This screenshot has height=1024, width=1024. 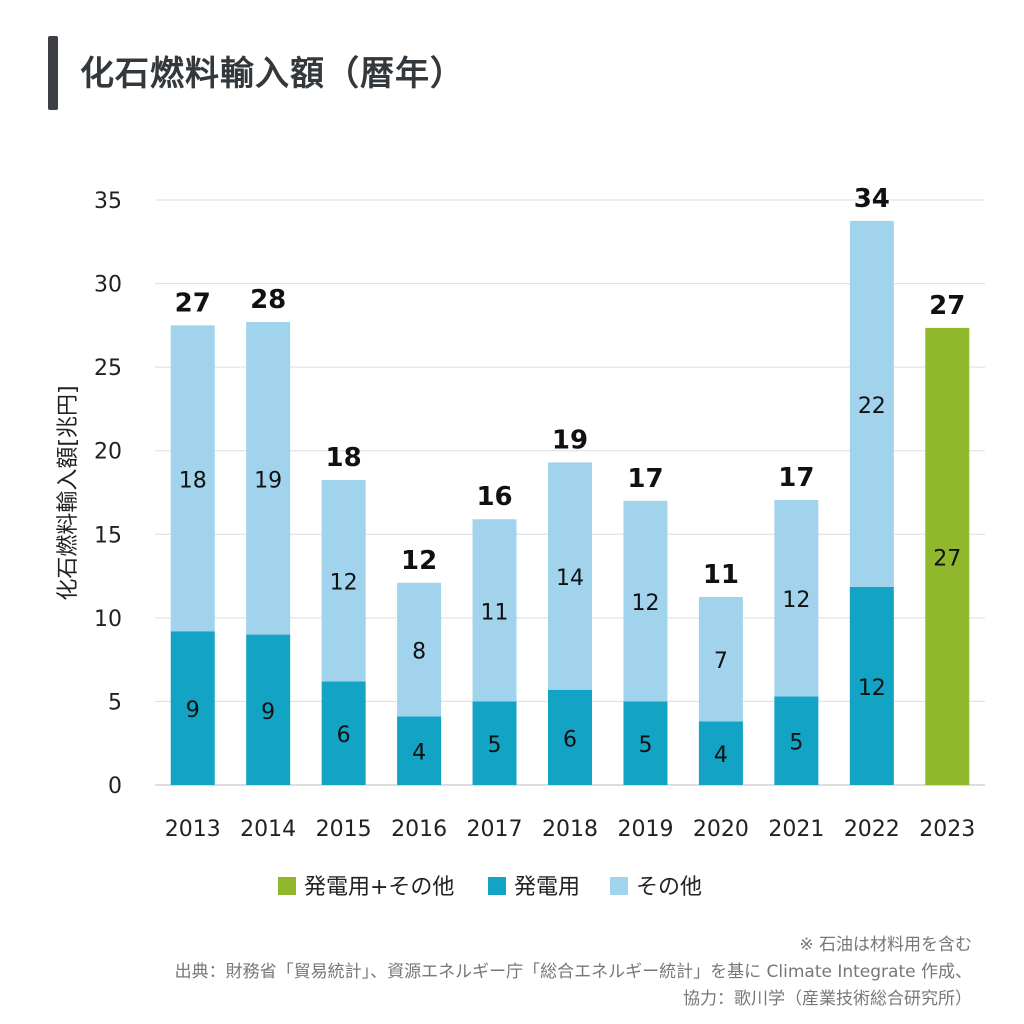 I want to click on segment-value-label: 22, so click(x=872, y=406).